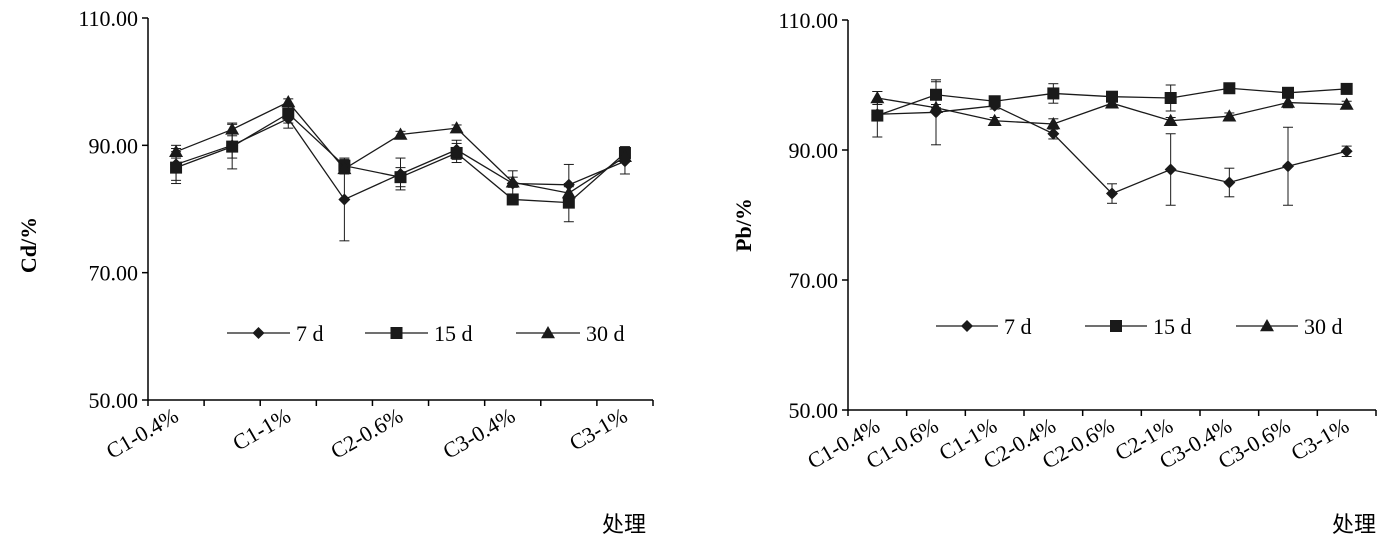 The image size is (1396, 547). Describe the element at coordinates (261, 429) in the screenshot. I see `cd-x-tick-label: C1-1%` at that location.